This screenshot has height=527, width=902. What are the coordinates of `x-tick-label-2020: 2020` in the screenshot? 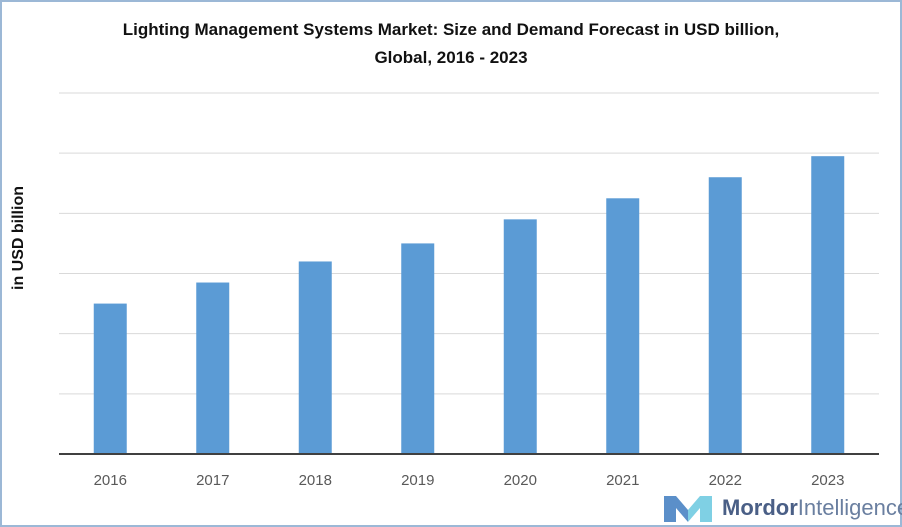 It's located at (520, 480).